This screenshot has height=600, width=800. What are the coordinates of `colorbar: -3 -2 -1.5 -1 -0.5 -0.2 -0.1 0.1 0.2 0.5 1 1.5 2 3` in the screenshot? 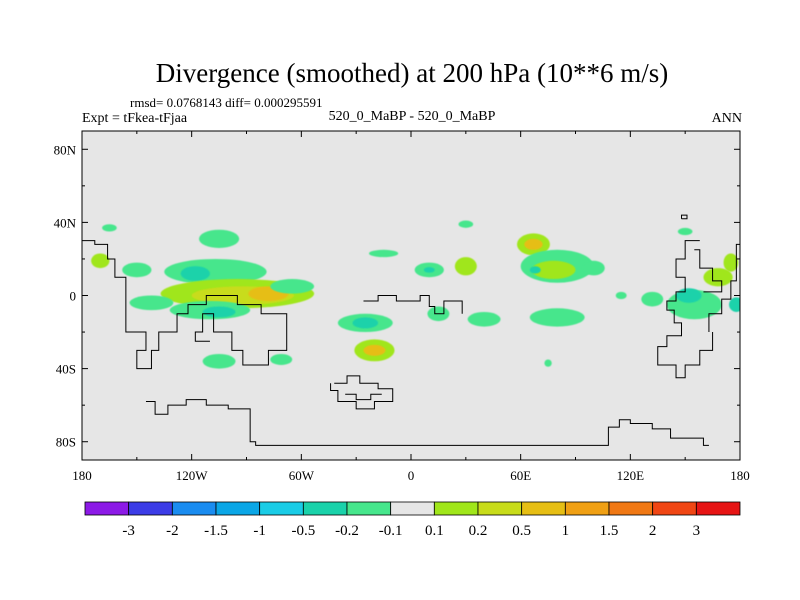 It's located at (412, 520).